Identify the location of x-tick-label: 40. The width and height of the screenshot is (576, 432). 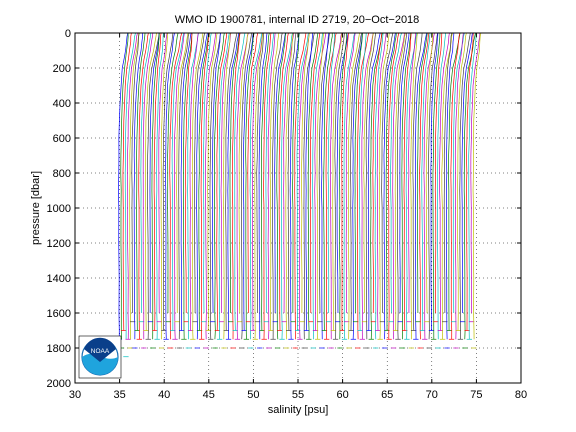
(164, 395).